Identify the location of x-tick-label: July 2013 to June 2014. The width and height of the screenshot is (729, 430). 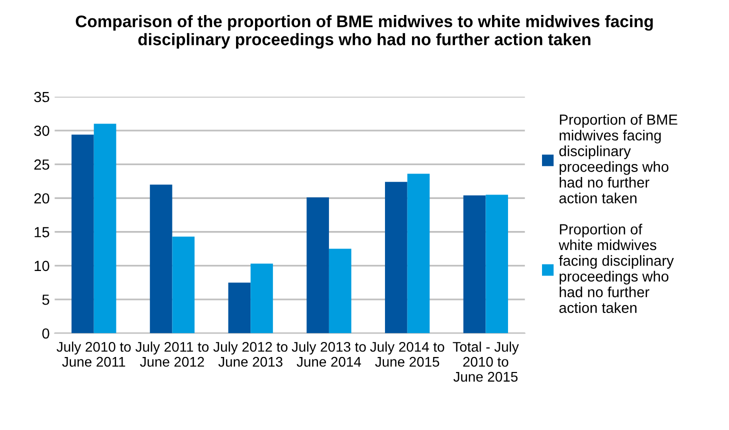
(329, 354).